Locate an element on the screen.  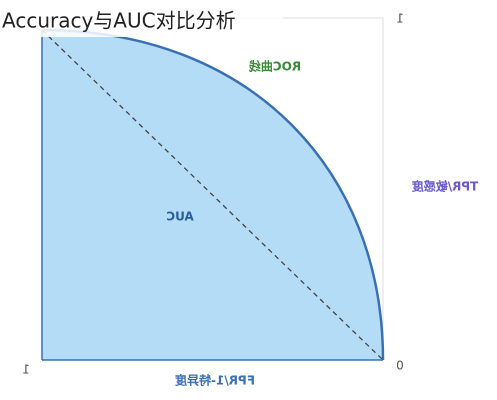
title: Accuracy与AUC对比分析 is located at coordinates (119, 21).